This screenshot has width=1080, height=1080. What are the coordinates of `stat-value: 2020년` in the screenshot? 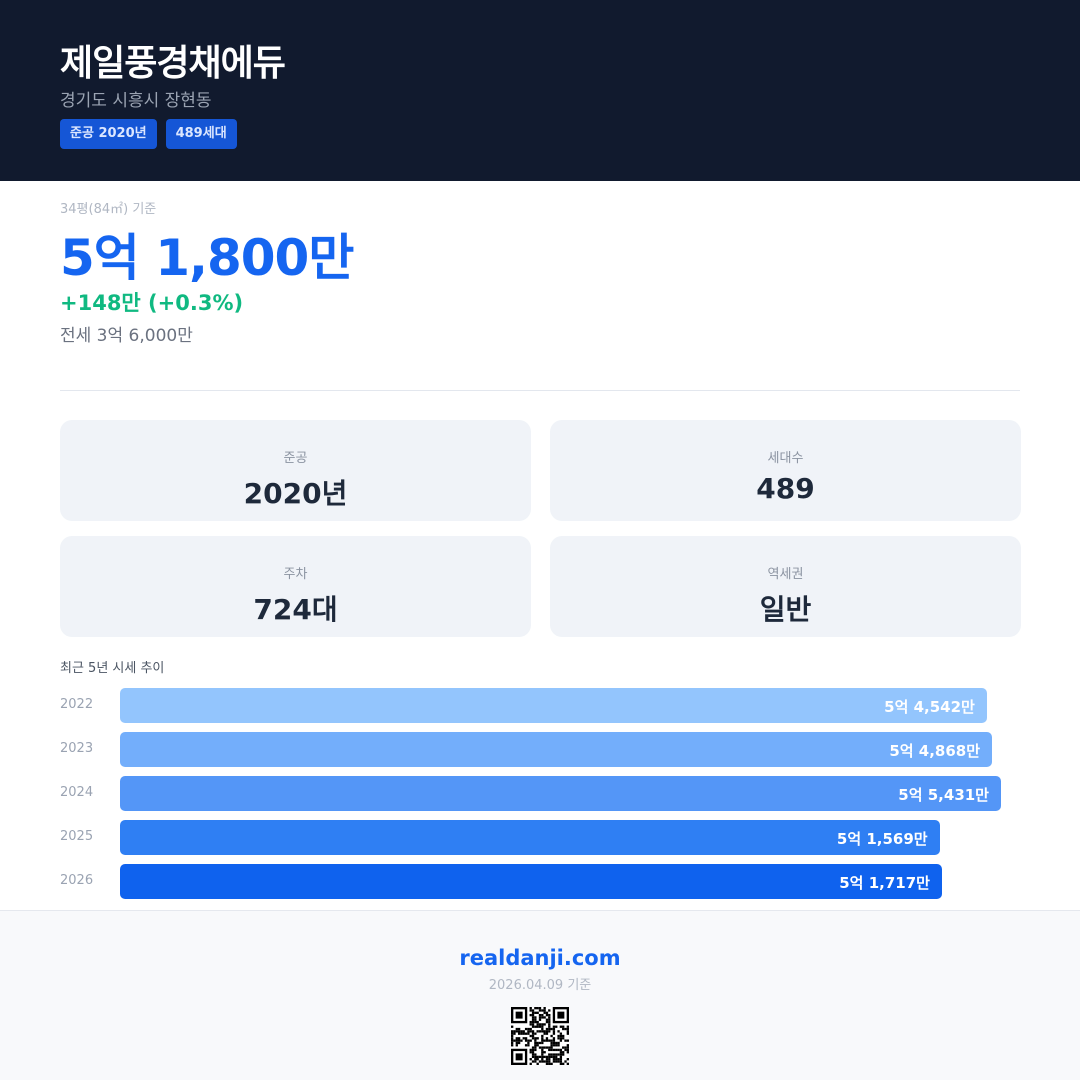 It's located at (295, 493).